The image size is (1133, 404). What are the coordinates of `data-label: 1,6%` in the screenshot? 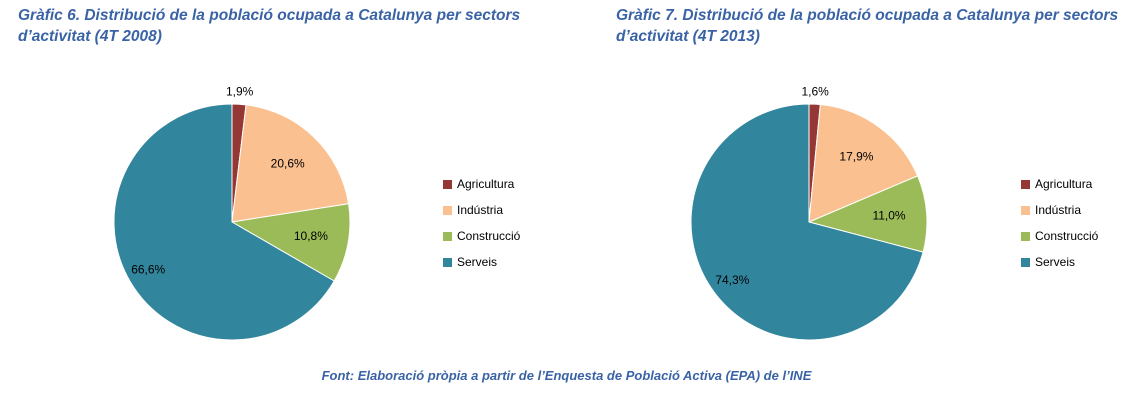 It's located at (815, 91).